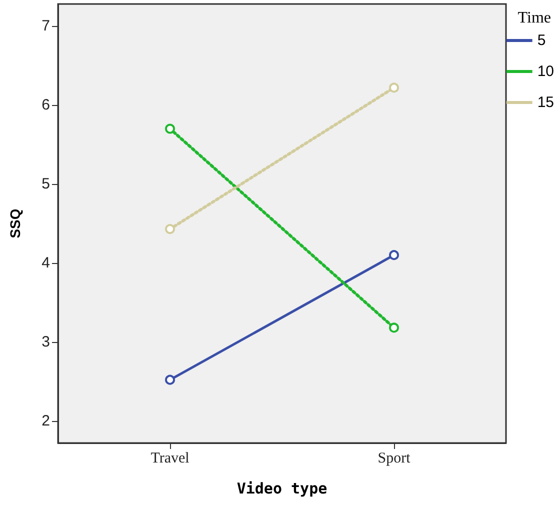 The image size is (559, 505). I want to click on y-axis-title: SSQ, so click(15, 223).